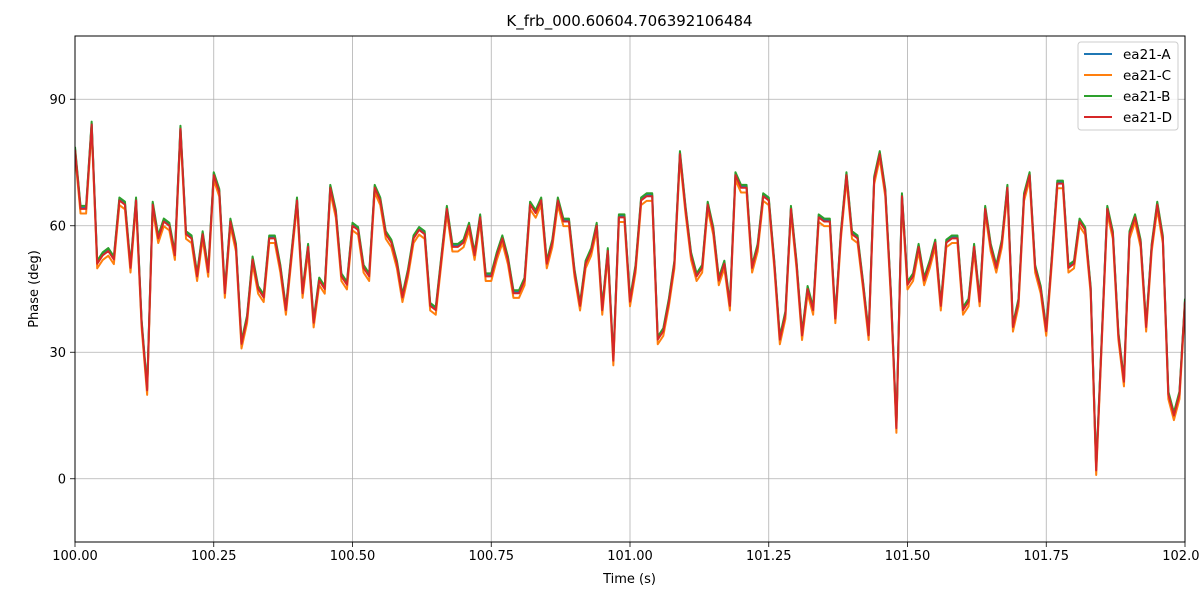 Image resolution: width=1200 pixels, height=600 pixels. I want to click on x-axis-label: Time (s), so click(629, 579).